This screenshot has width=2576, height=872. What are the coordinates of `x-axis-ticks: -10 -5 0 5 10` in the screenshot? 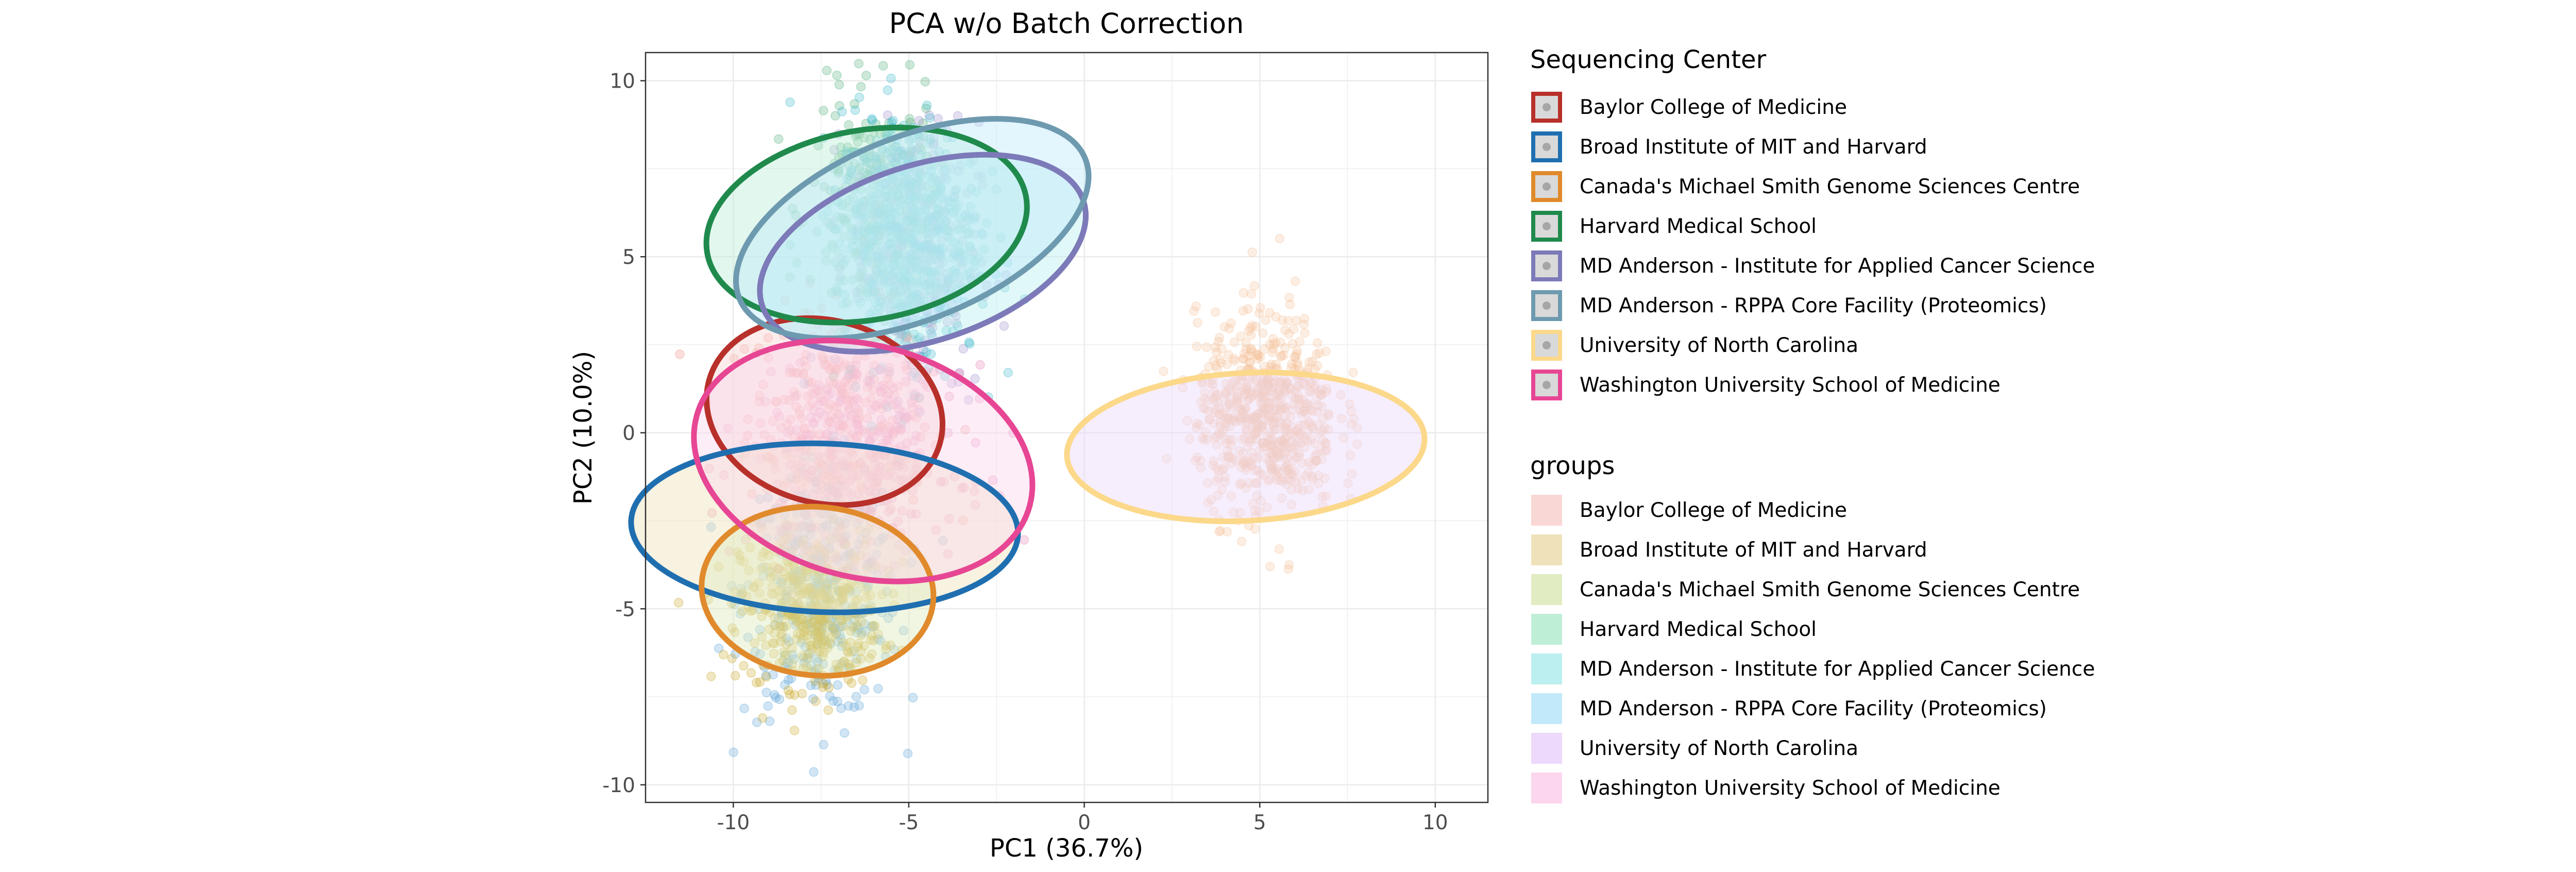 It's located at (1082, 818).